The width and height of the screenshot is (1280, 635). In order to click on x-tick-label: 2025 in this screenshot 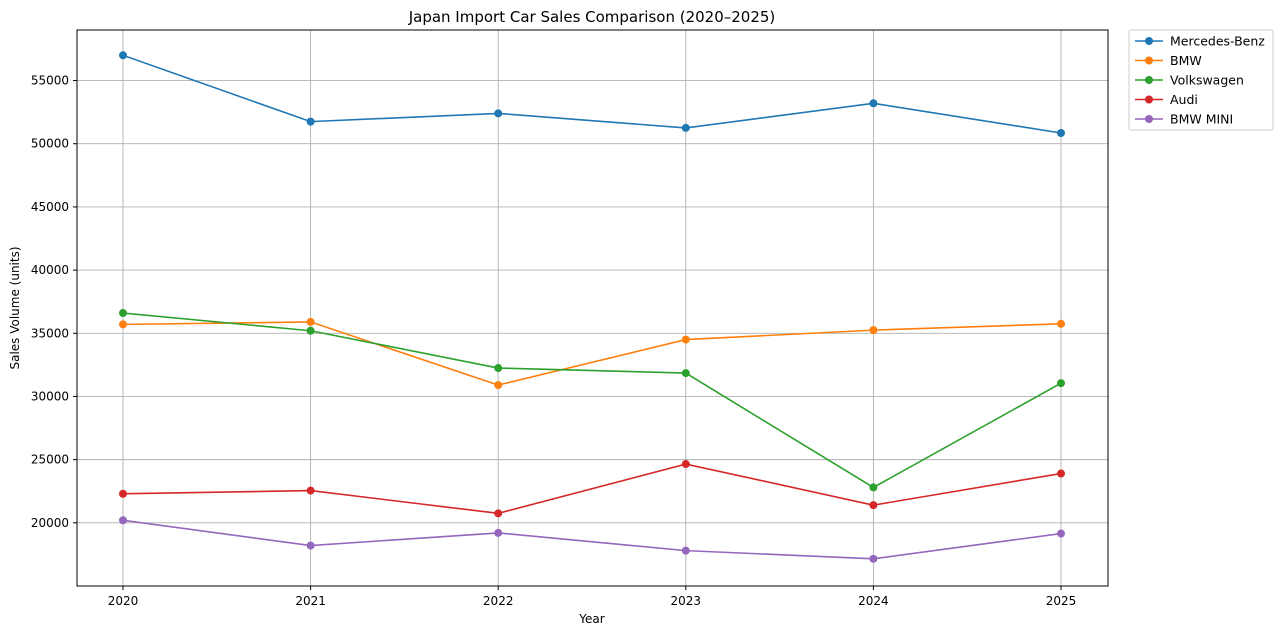, I will do `click(1061, 601)`.